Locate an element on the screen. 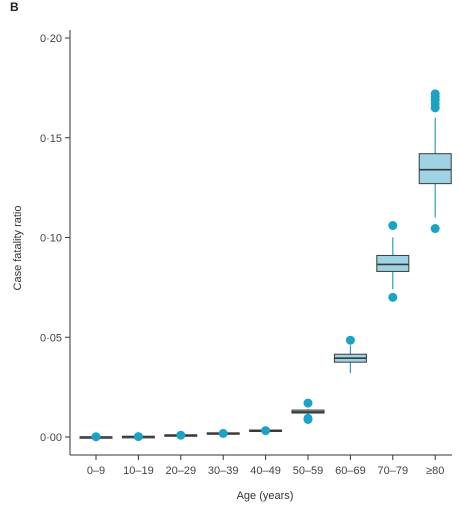  y-tick-label: 0·10 is located at coordinates (51, 239).